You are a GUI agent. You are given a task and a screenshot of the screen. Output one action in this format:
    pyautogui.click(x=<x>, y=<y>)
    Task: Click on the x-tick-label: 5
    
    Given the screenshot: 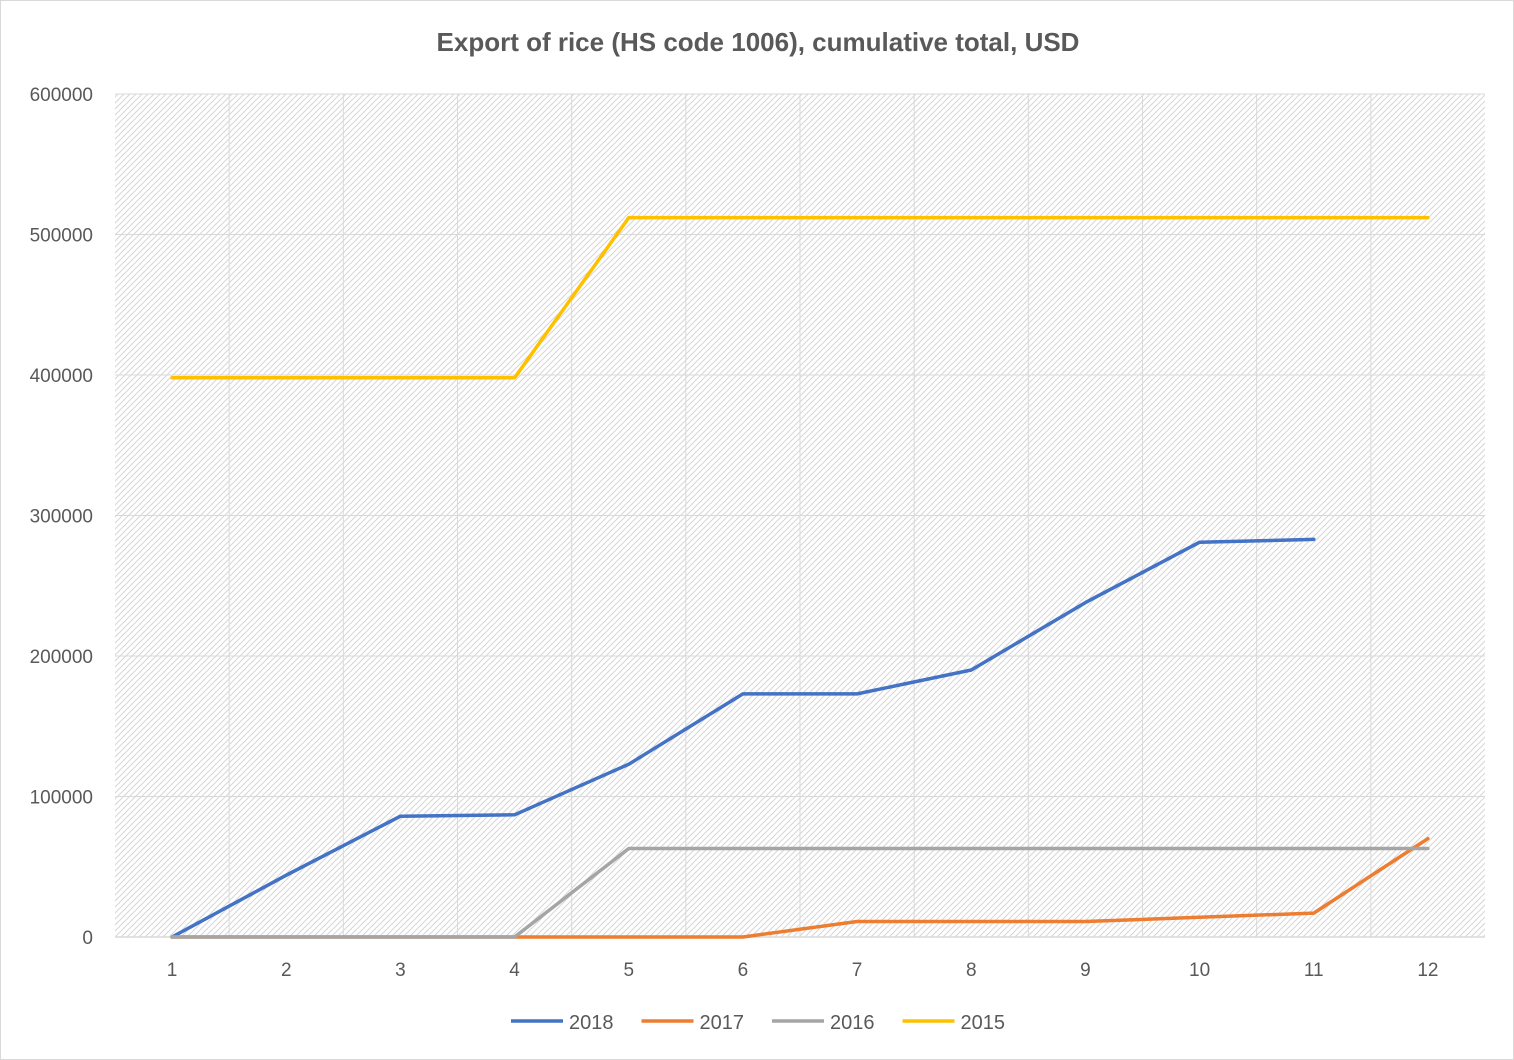 What is the action you would take?
    pyautogui.click(x=628, y=970)
    